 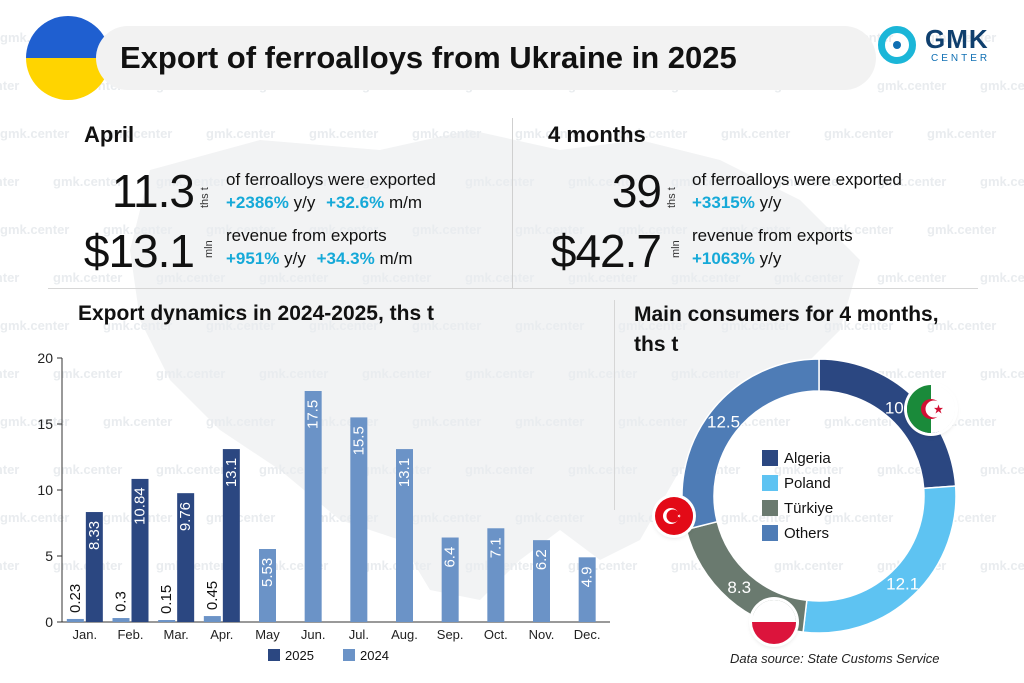 I want to click on four-months-revenue: $42.7, so click(x=606, y=251).